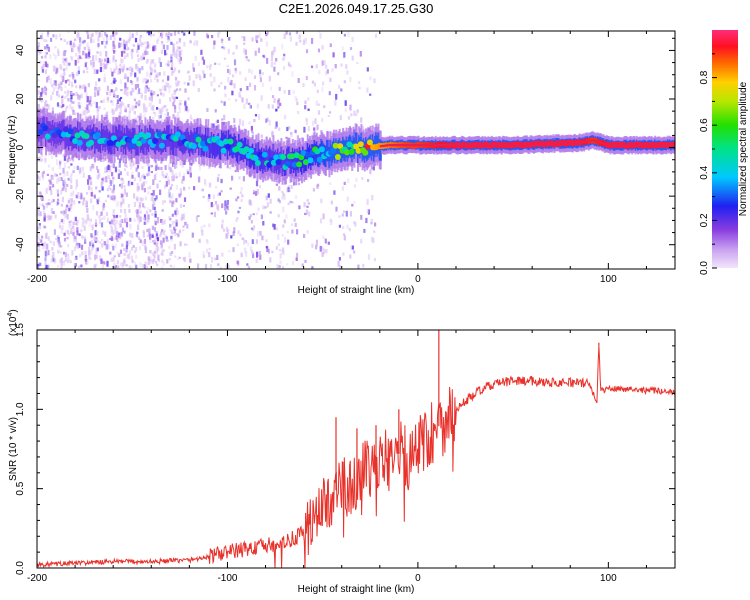  I want to click on colorbar-tick-label: 0.4, so click(704, 172).